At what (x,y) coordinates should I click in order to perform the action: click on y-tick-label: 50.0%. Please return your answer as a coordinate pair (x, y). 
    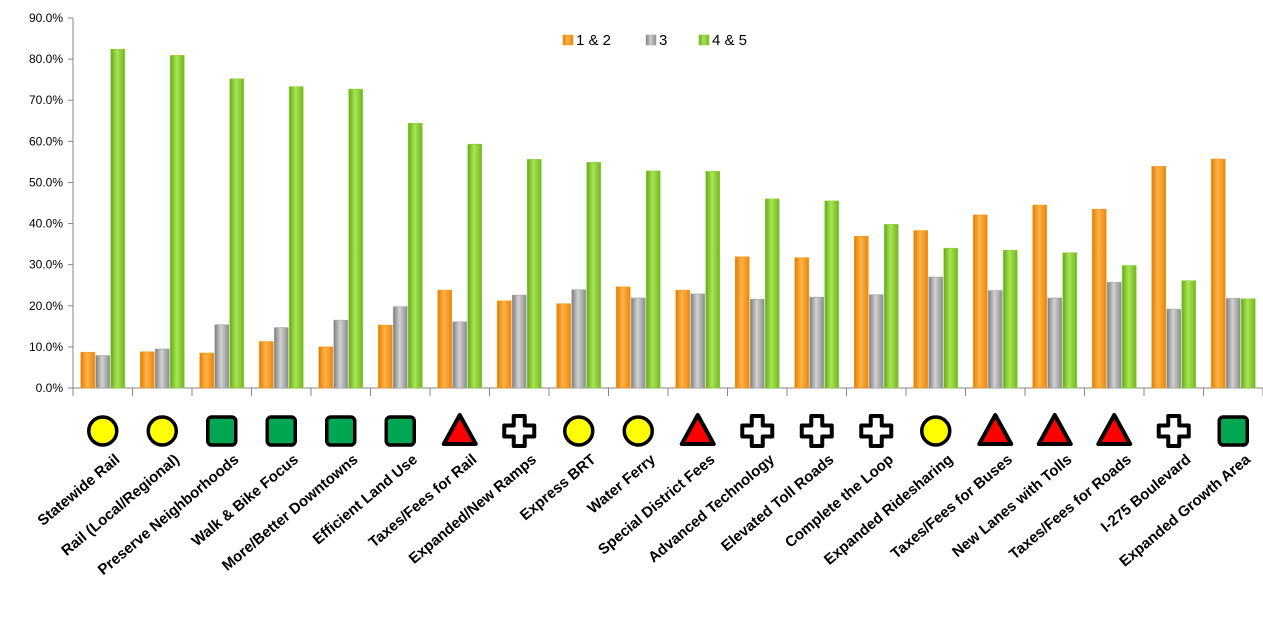
    Looking at the image, I should click on (46, 182).